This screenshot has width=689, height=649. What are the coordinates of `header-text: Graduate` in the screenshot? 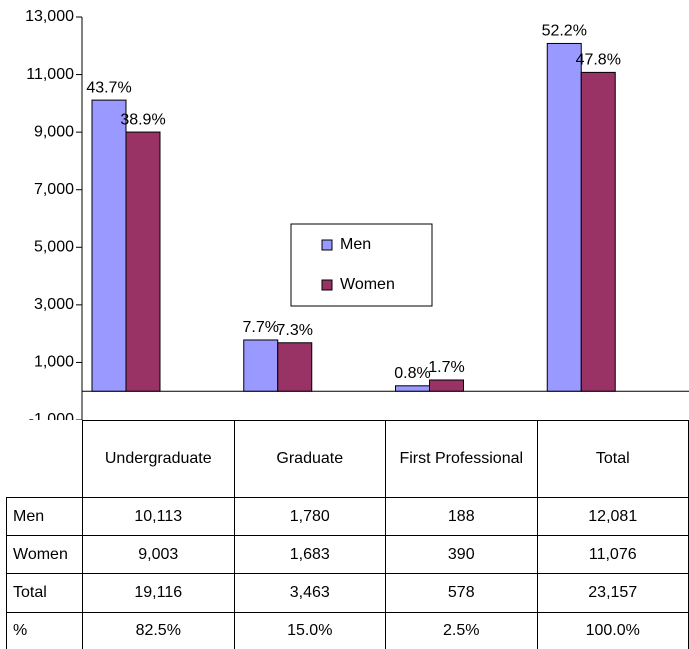 It's located at (310, 458).